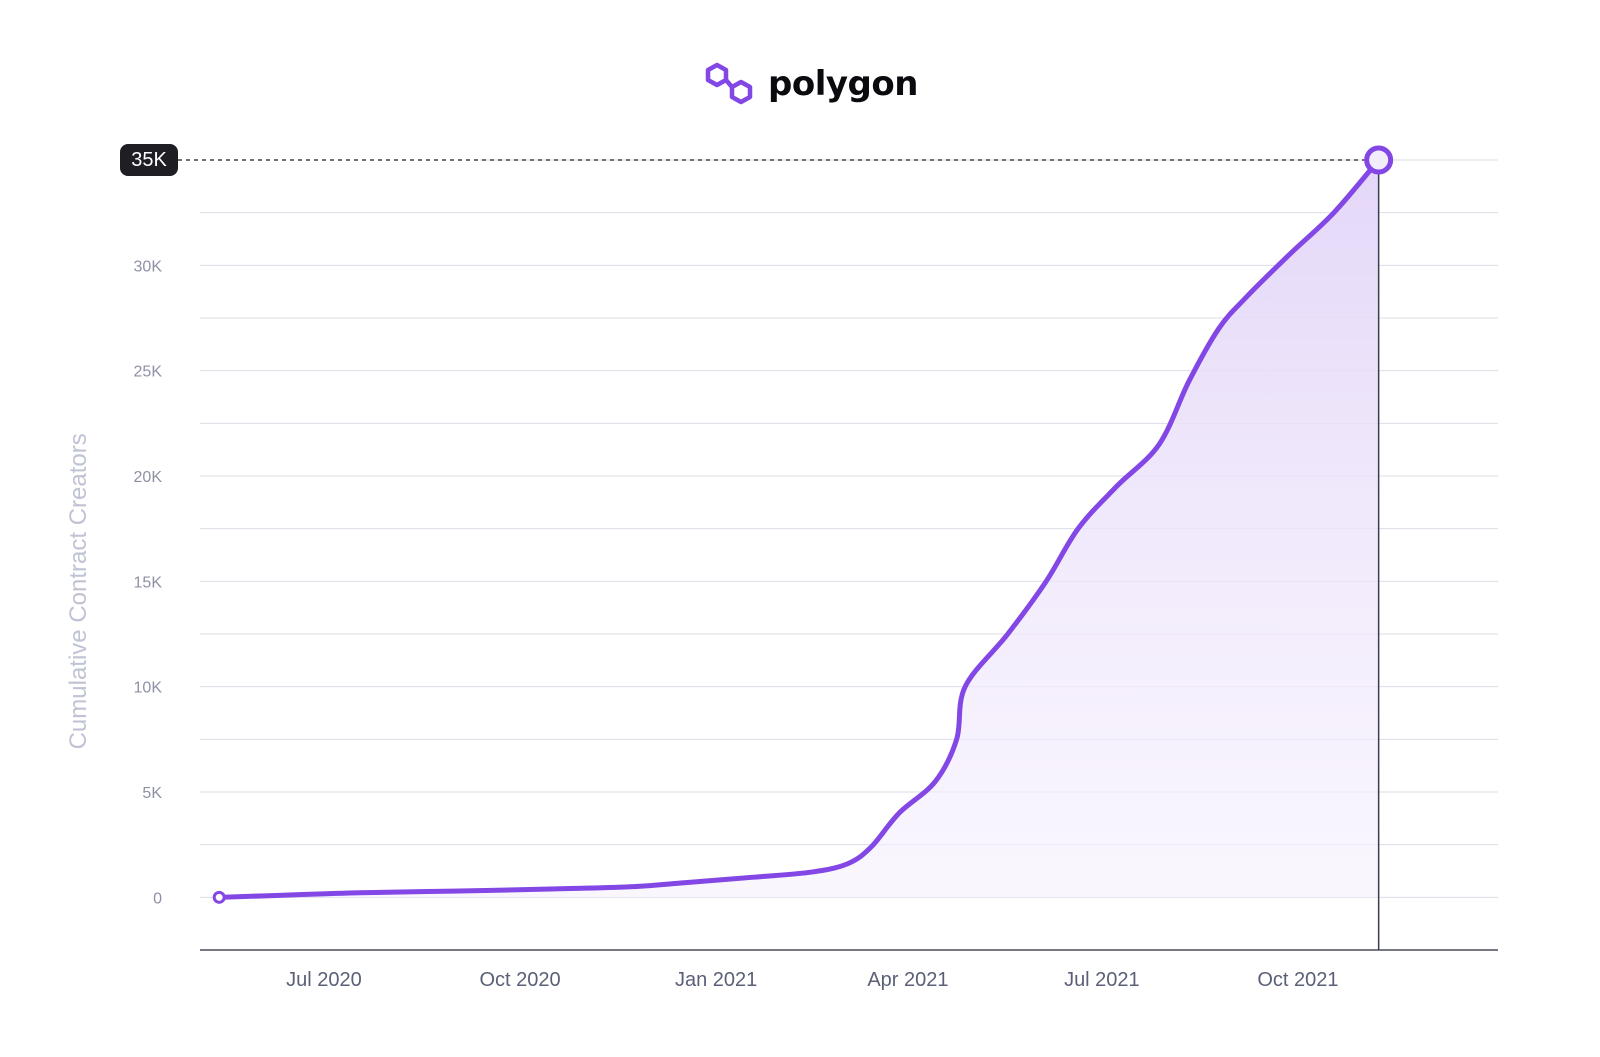 This screenshot has height=1057, width=1600. I want to click on start-point, so click(219, 897).